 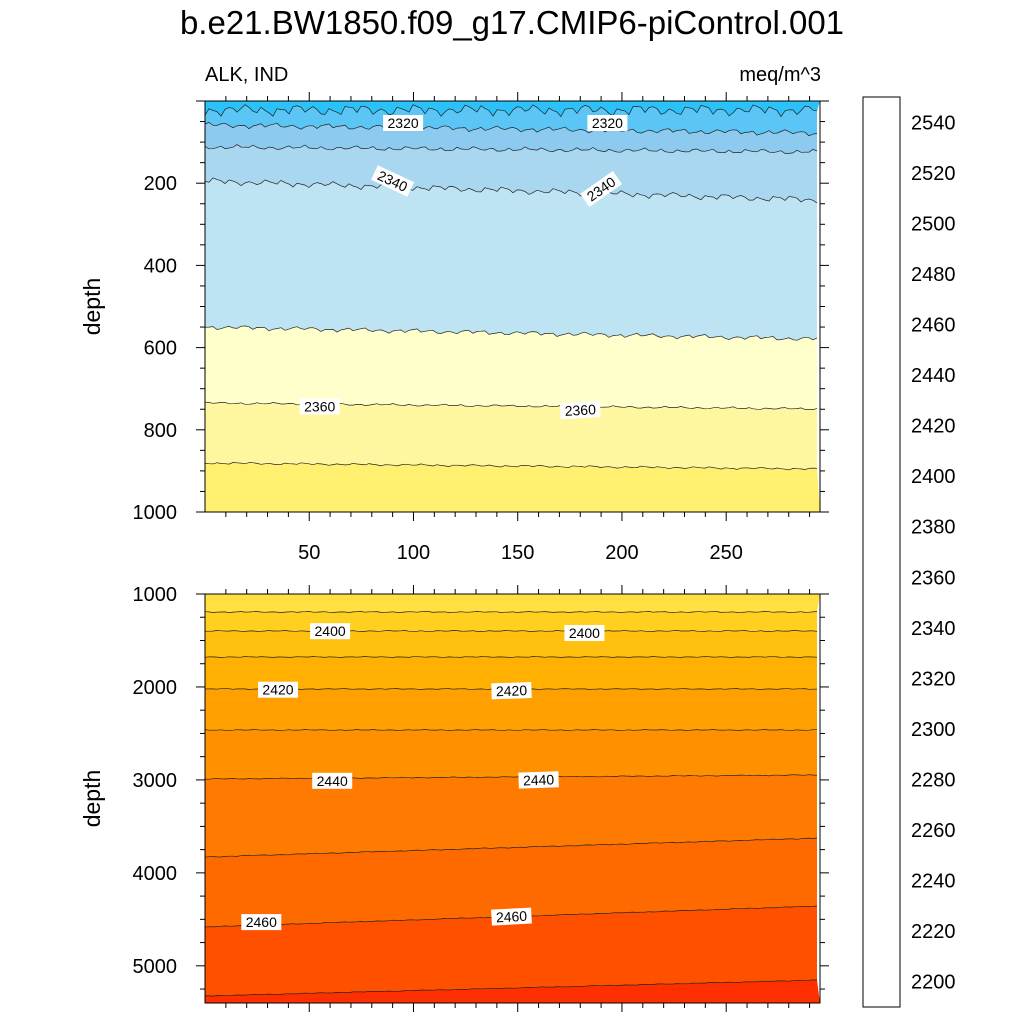 What do you see at coordinates (933, 376) in the screenshot?
I see `colorbar-tick-label: 2440` at bounding box center [933, 376].